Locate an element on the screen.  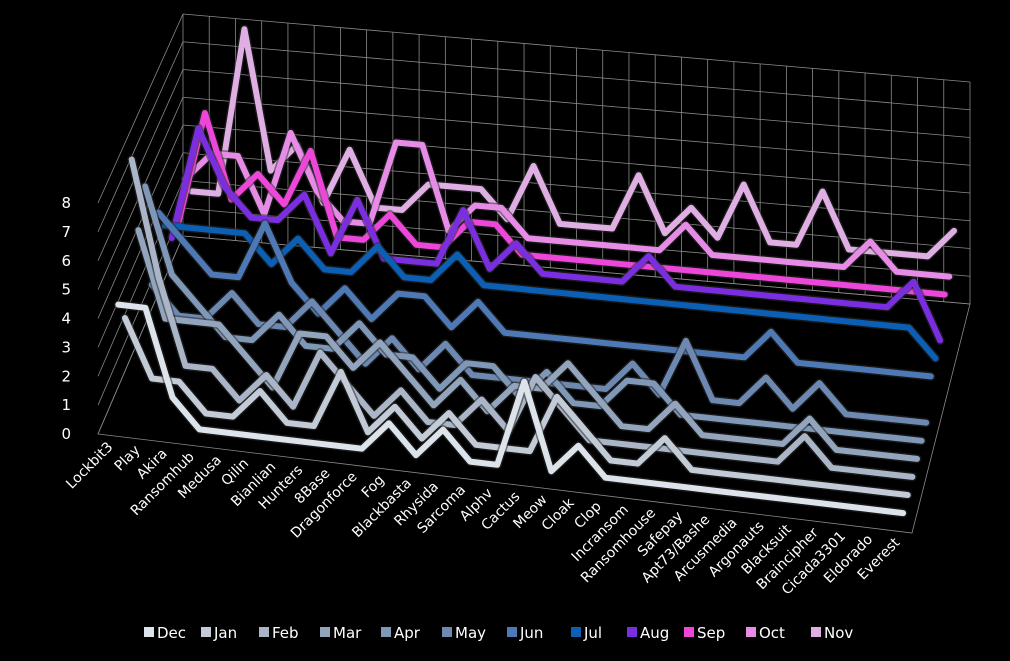
legend-label-feb: Feb is located at coordinates (285, 633).